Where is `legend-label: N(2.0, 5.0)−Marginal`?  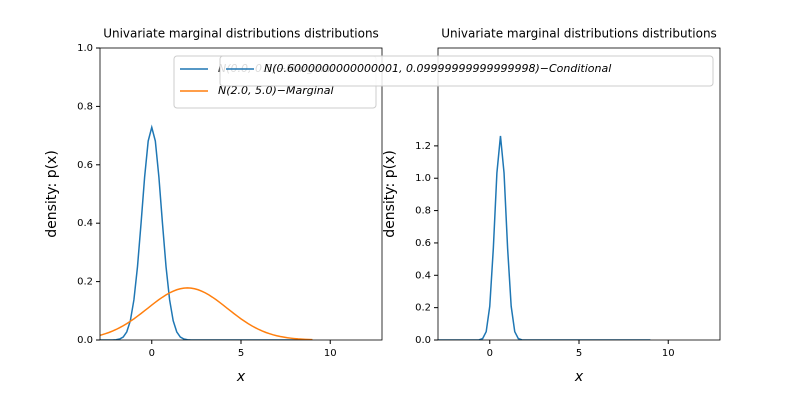 legend-label: N(2.0, 5.0)−Marginal is located at coordinates (276, 90).